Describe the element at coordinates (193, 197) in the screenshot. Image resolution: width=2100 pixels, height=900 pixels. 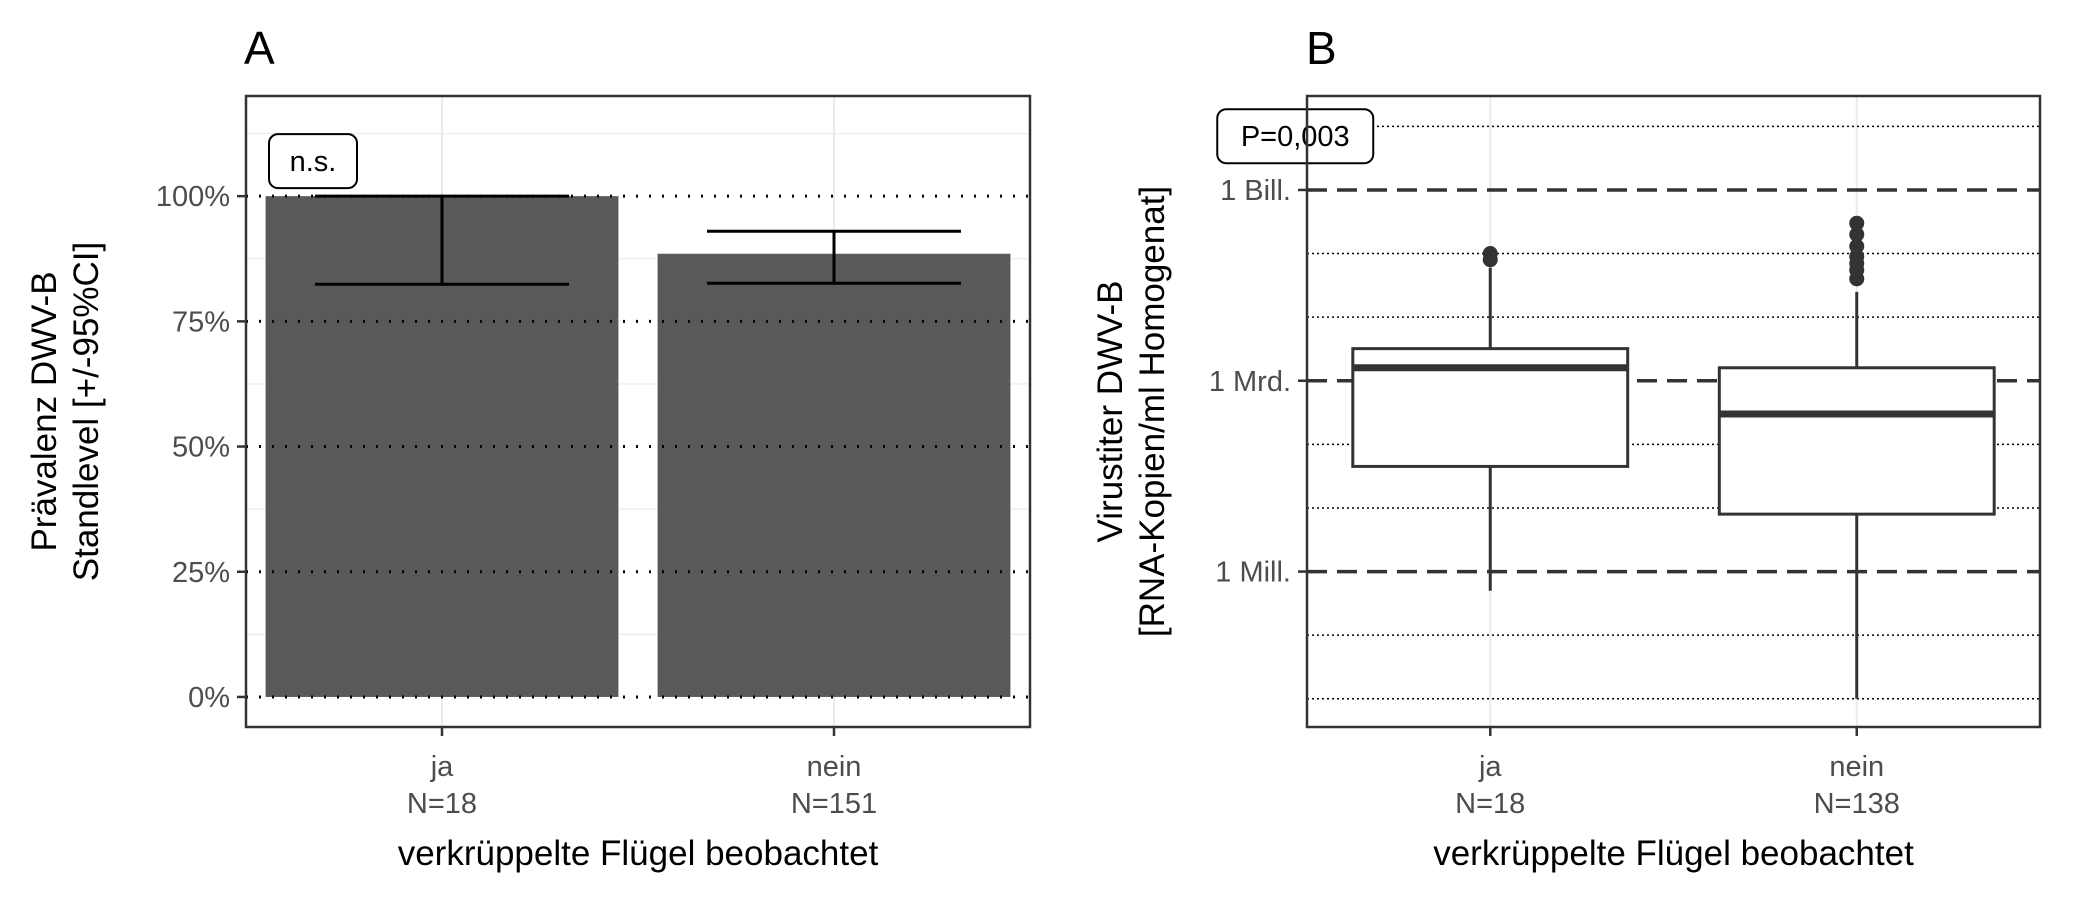
I see `y-tick-label: 100%` at that location.